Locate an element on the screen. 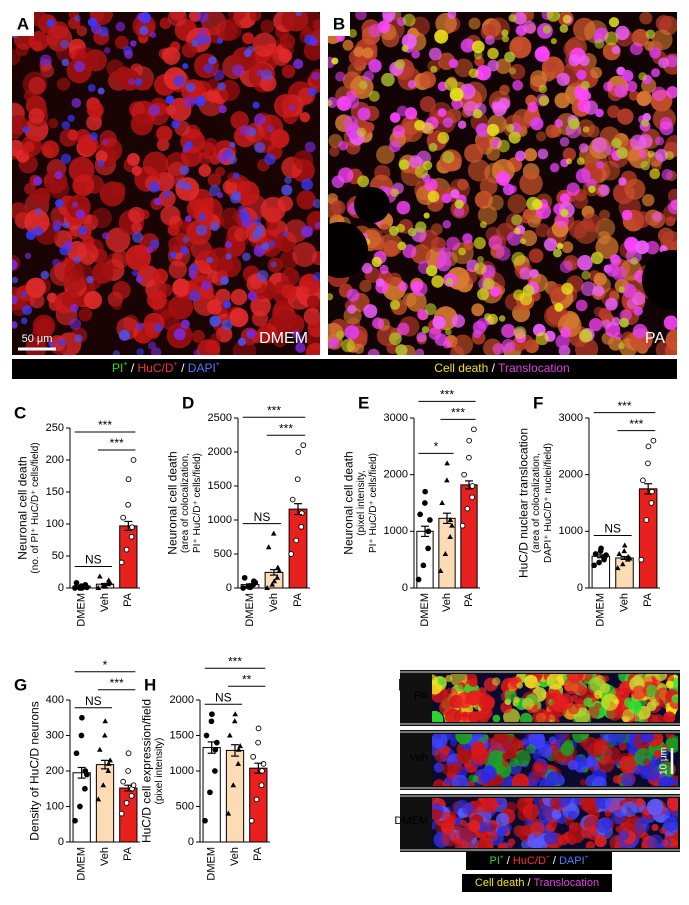 This screenshot has height=905, width=689. legend-text: Translocation is located at coordinates (566, 883).